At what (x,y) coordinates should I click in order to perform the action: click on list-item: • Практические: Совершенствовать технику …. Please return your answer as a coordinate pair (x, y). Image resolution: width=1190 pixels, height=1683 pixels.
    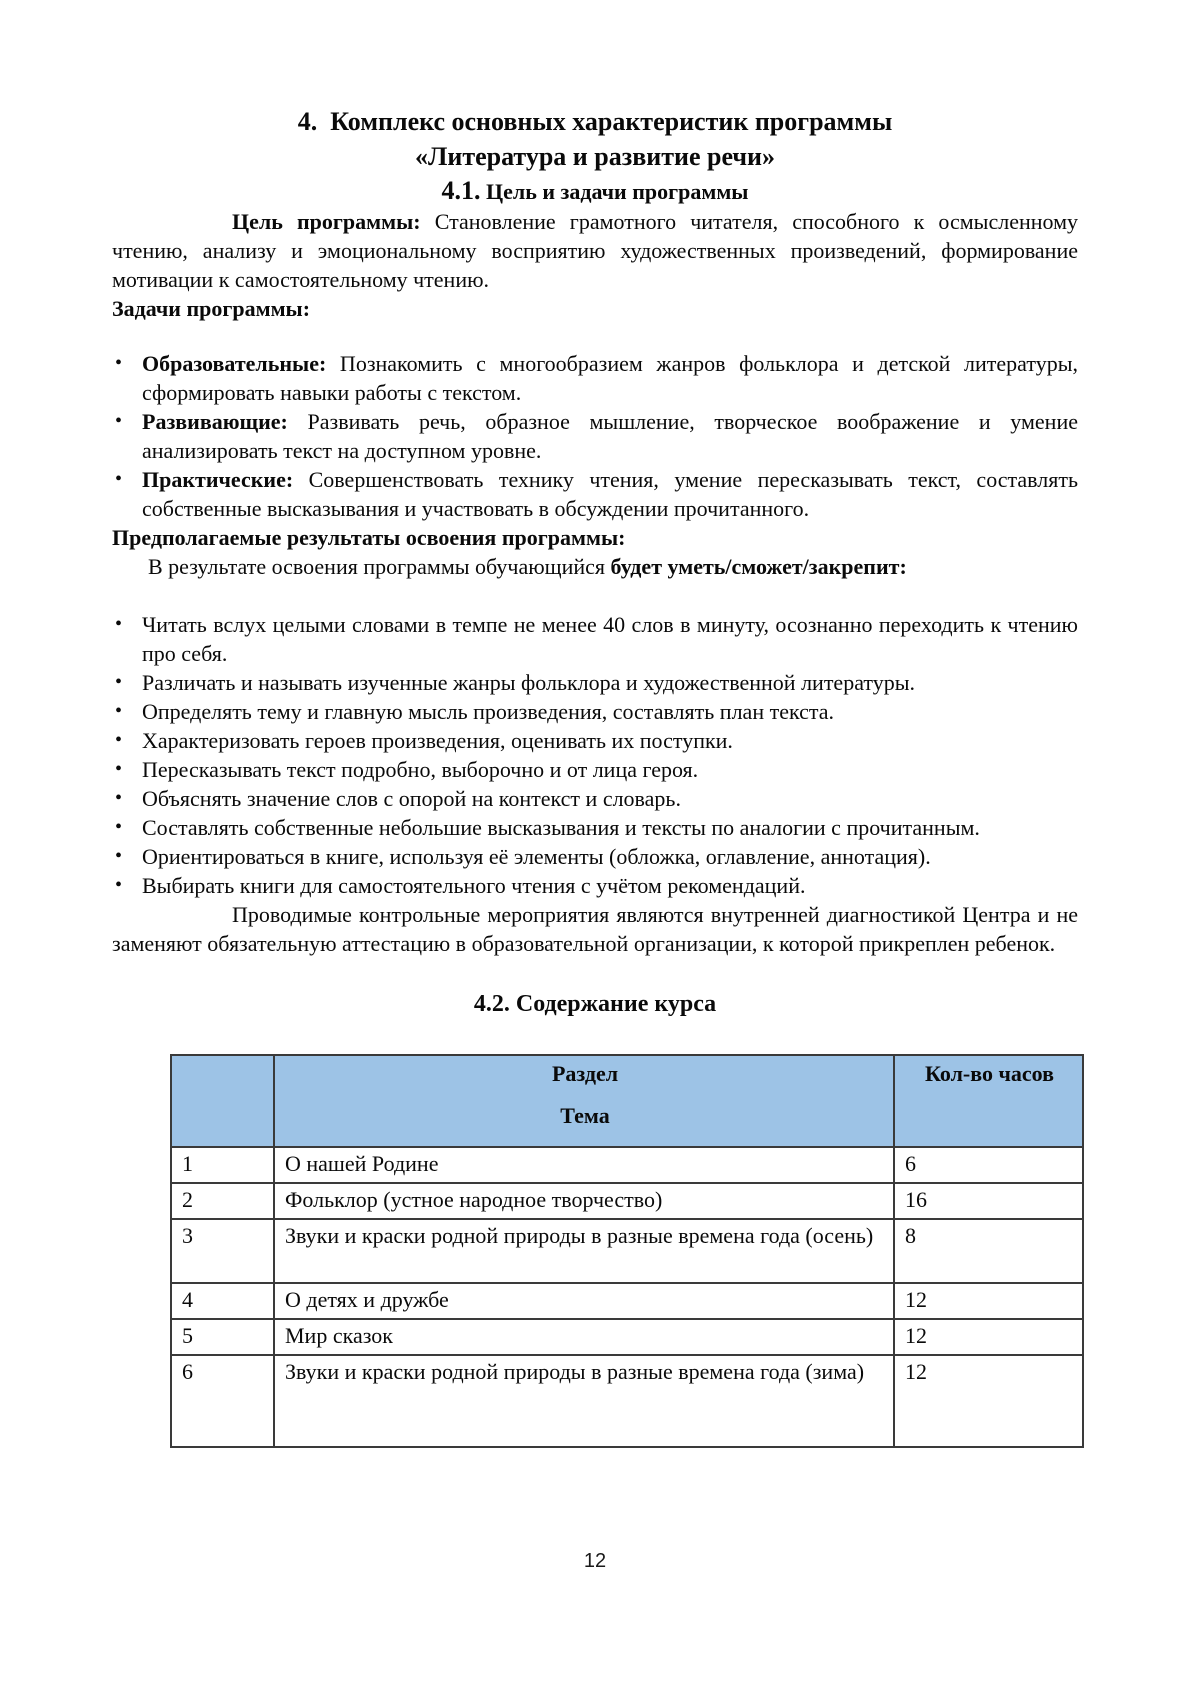
    Looking at the image, I should click on (595, 494).